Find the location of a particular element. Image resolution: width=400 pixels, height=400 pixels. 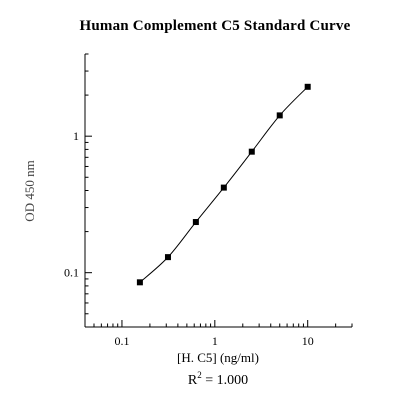

r-squared-exponent: 2 is located at coordinates (199, 375).